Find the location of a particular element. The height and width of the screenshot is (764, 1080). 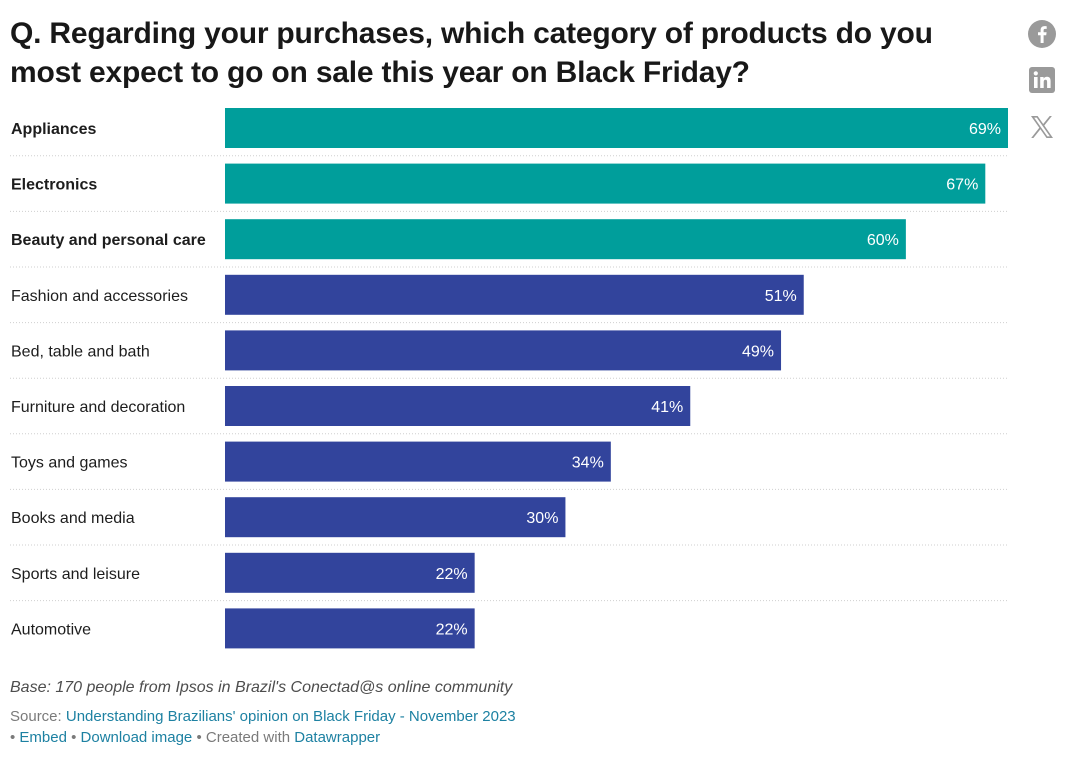

created-with-text: • Created with is located at coordinates (243, 737).